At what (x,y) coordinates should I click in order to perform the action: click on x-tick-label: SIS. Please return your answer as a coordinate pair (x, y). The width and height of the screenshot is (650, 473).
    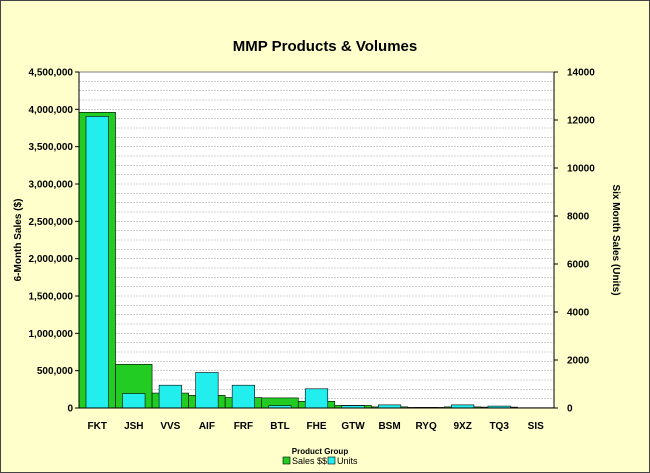
    Looking at the image, I should click on (536, 426).